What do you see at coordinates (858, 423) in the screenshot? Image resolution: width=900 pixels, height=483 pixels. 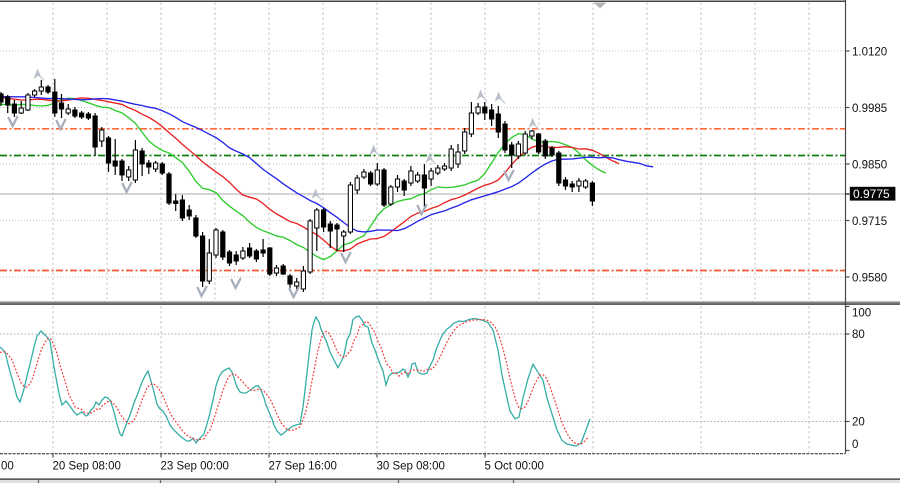 I see `svg-text: 20` at bounding box center [858, 423].